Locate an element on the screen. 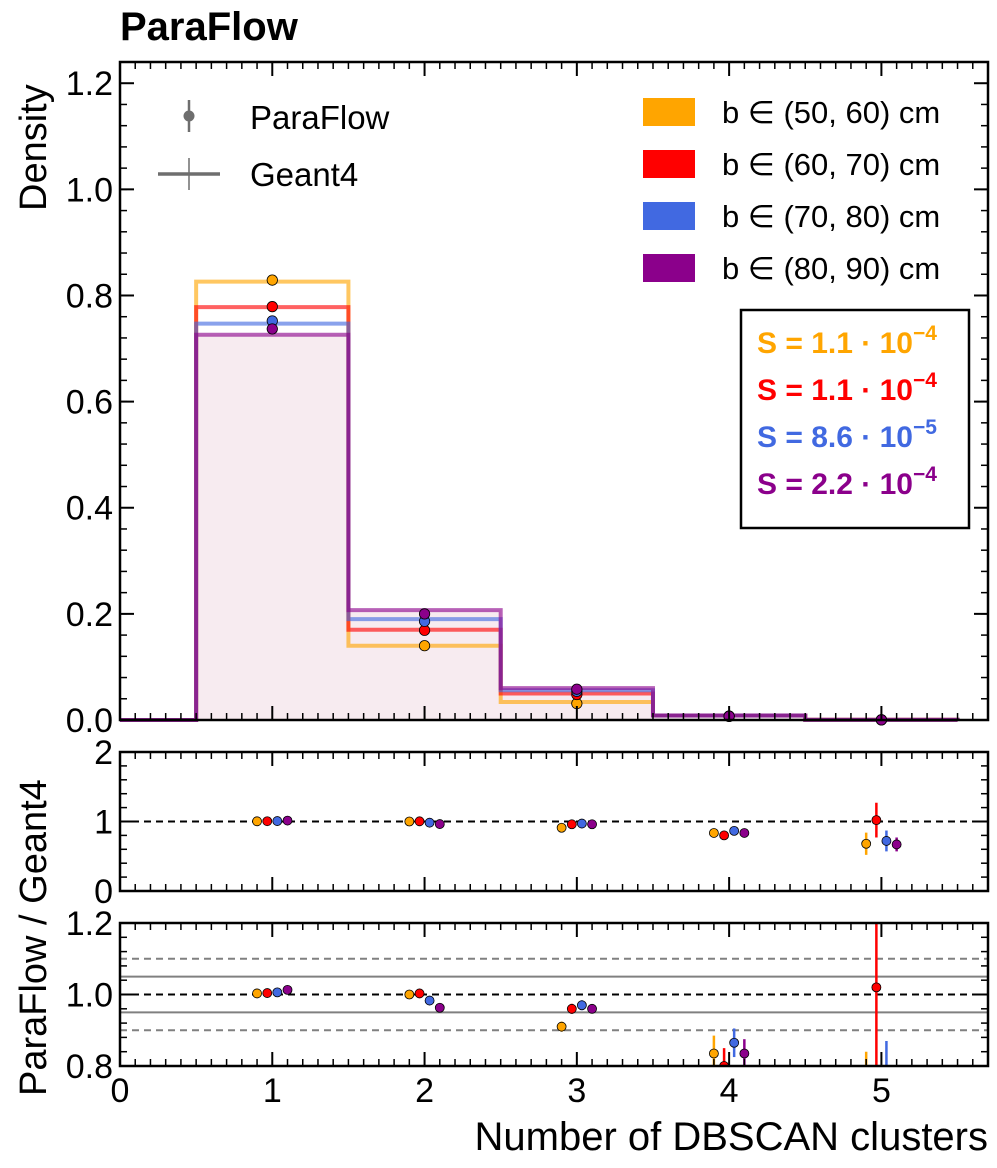  x-axis-label: Number of DBSCAN clusters is located at coordinates (731, 1137).